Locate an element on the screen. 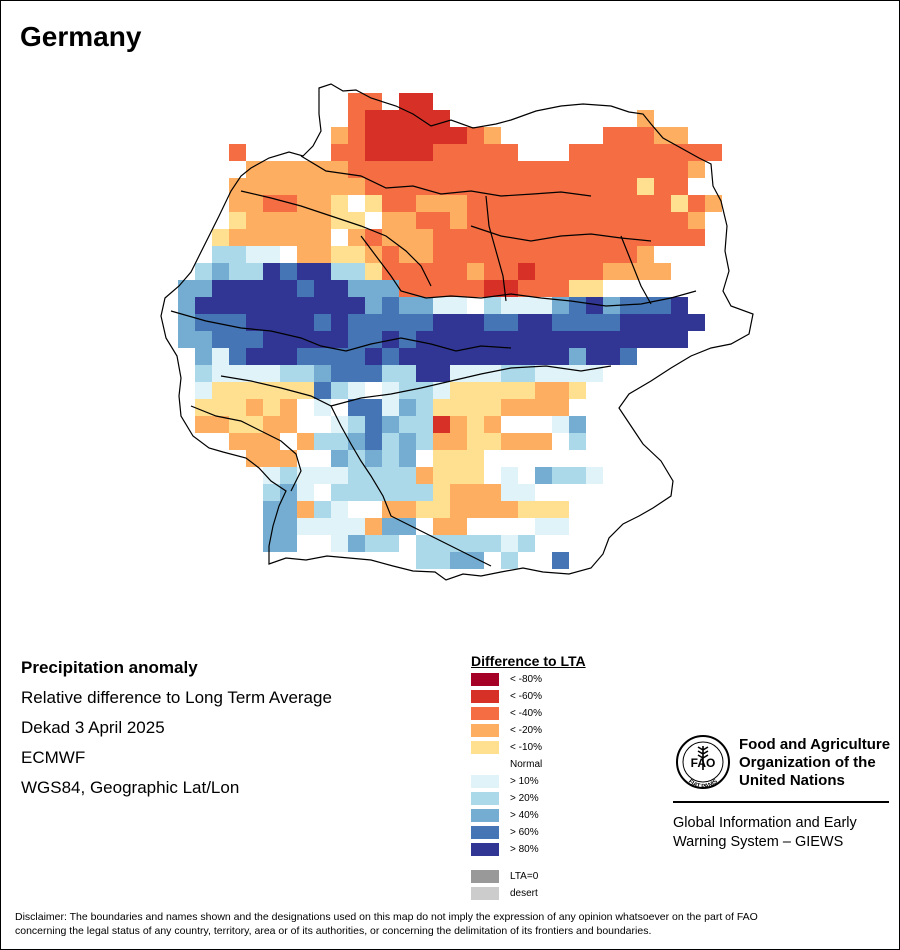 The image size is (900, 950). legend-label: > 20% is located at coordinates (524, 798).